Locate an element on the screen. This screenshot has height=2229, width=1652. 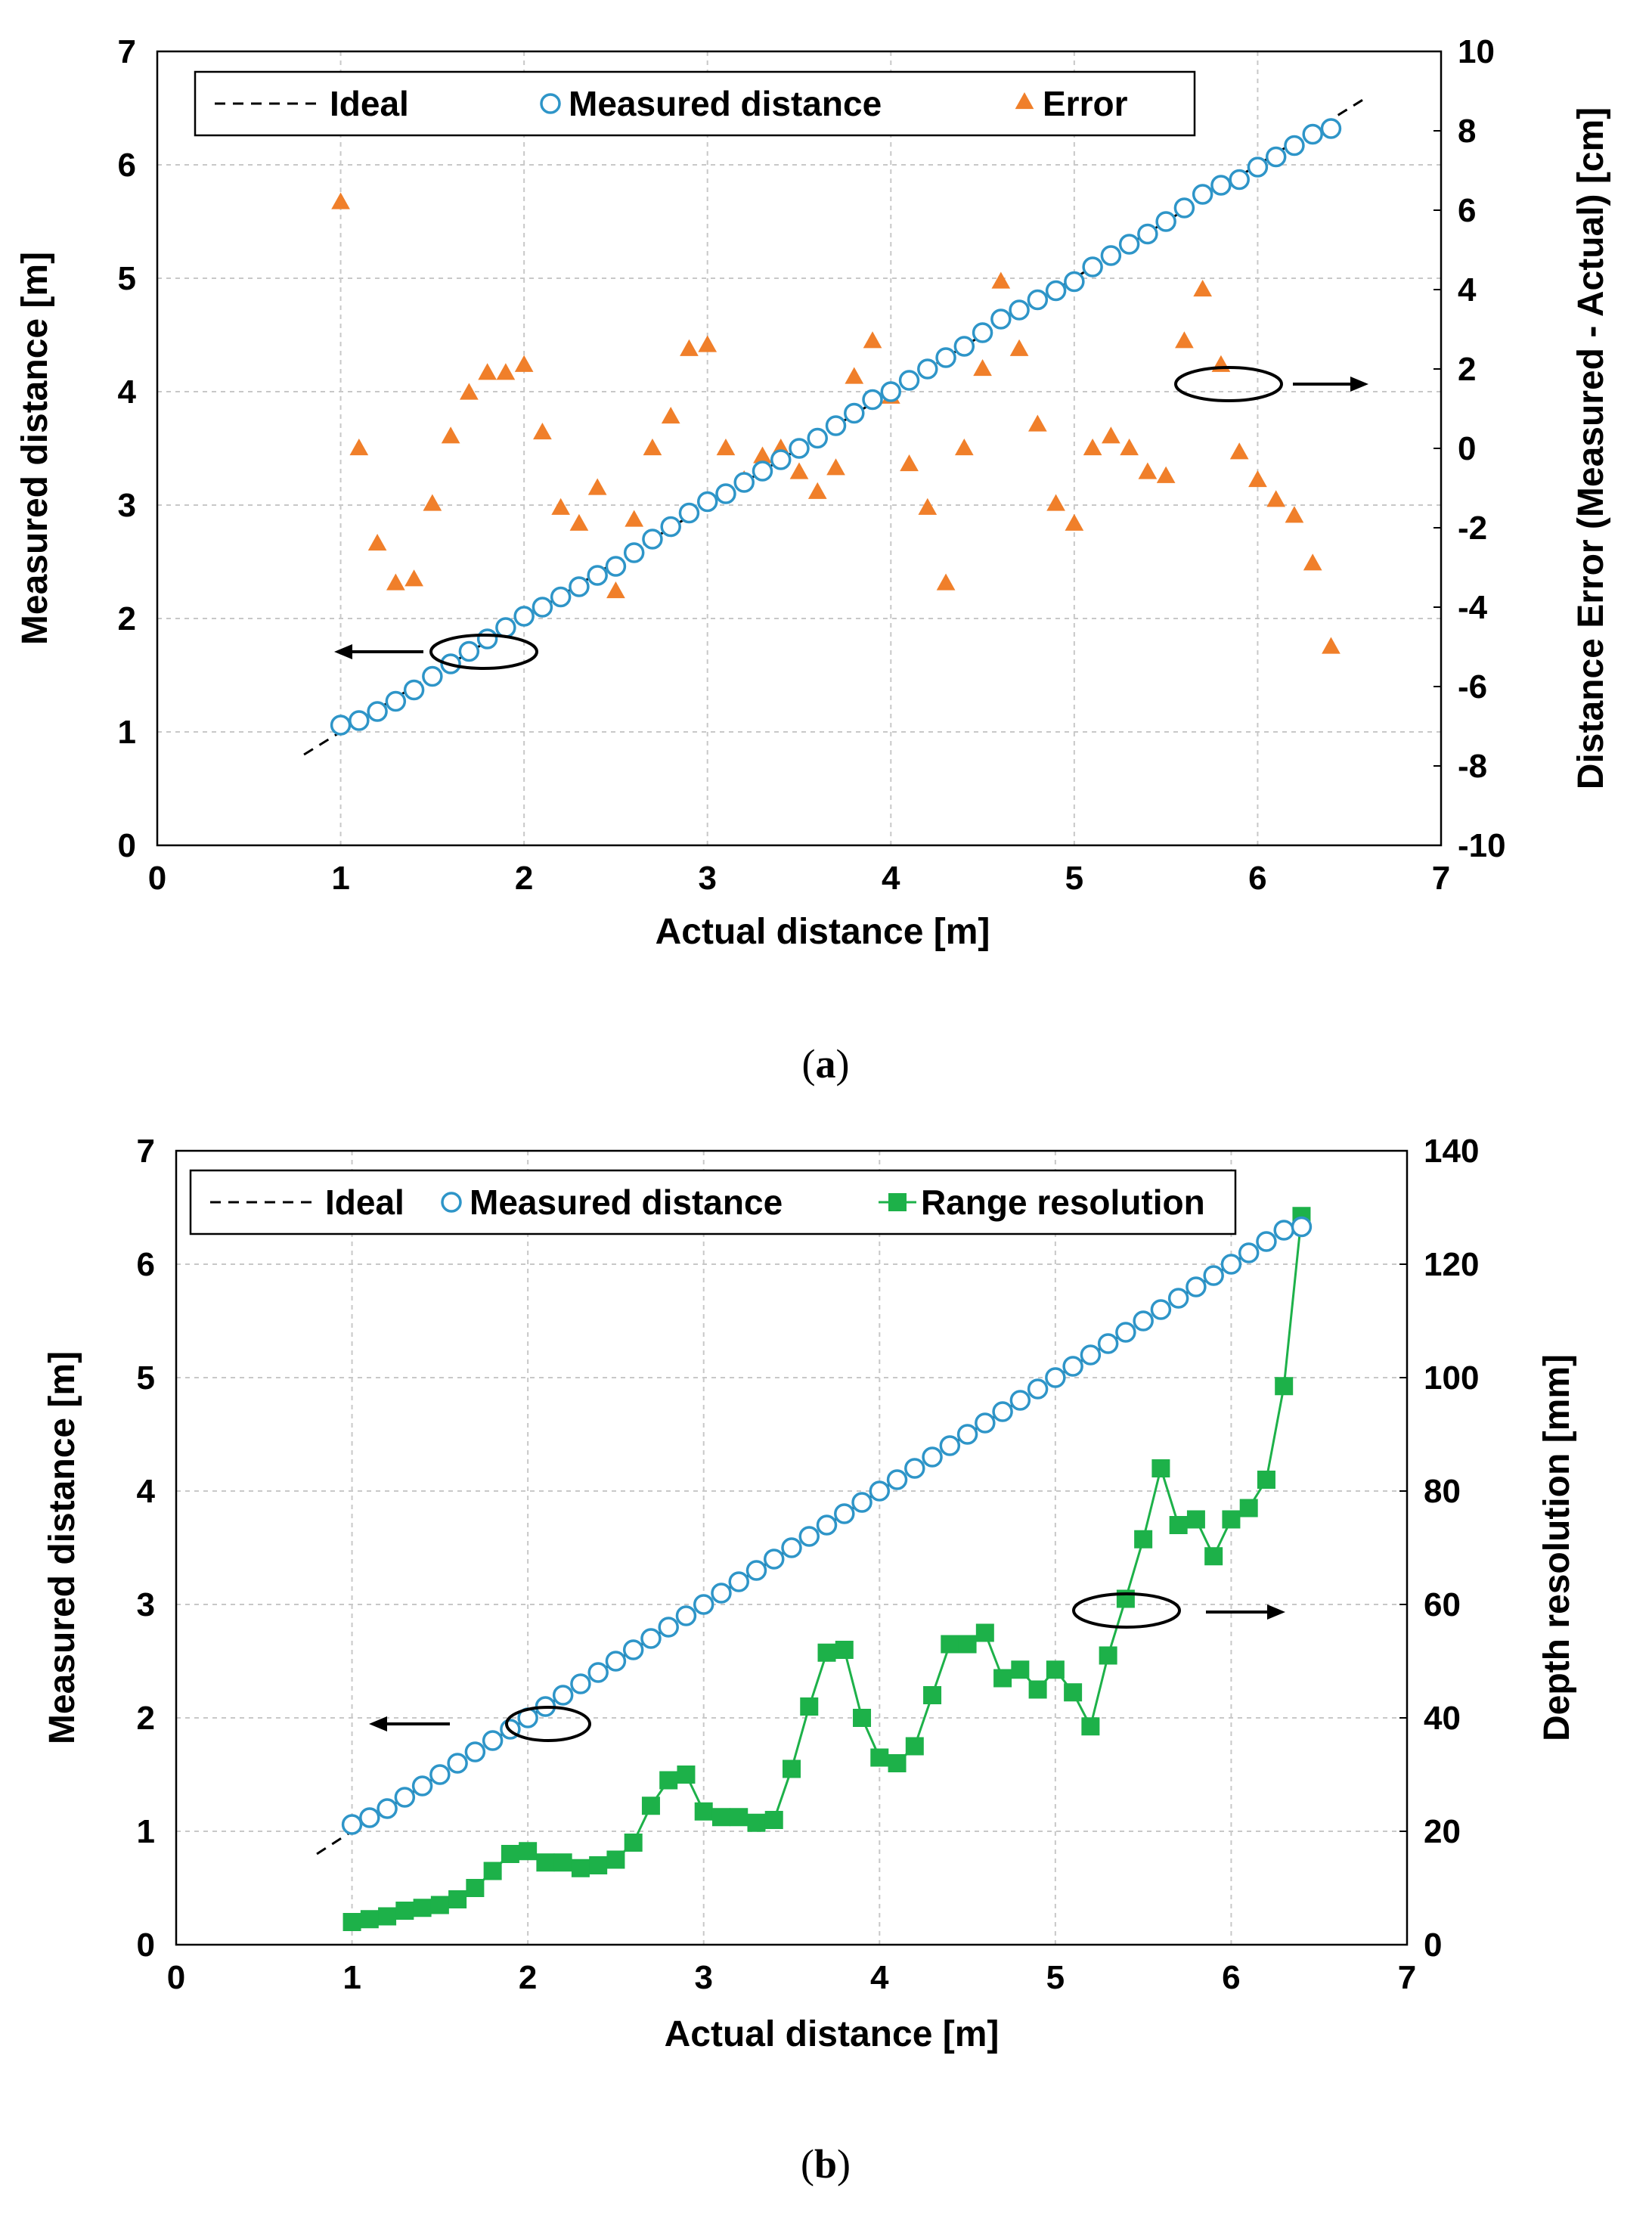
x-axis-label: Actual distance [m] is located at coordinates (833, 2034).